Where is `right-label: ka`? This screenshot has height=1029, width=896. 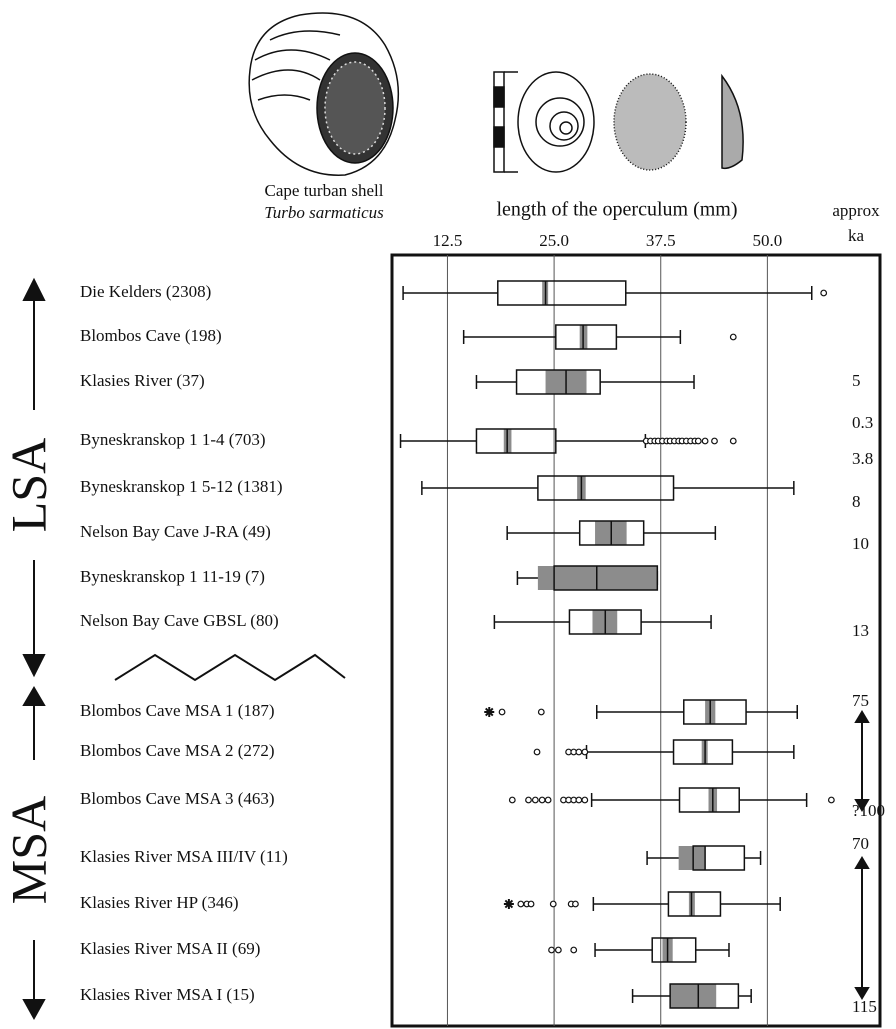
right-label: ka is located at coordinates (856, 235).